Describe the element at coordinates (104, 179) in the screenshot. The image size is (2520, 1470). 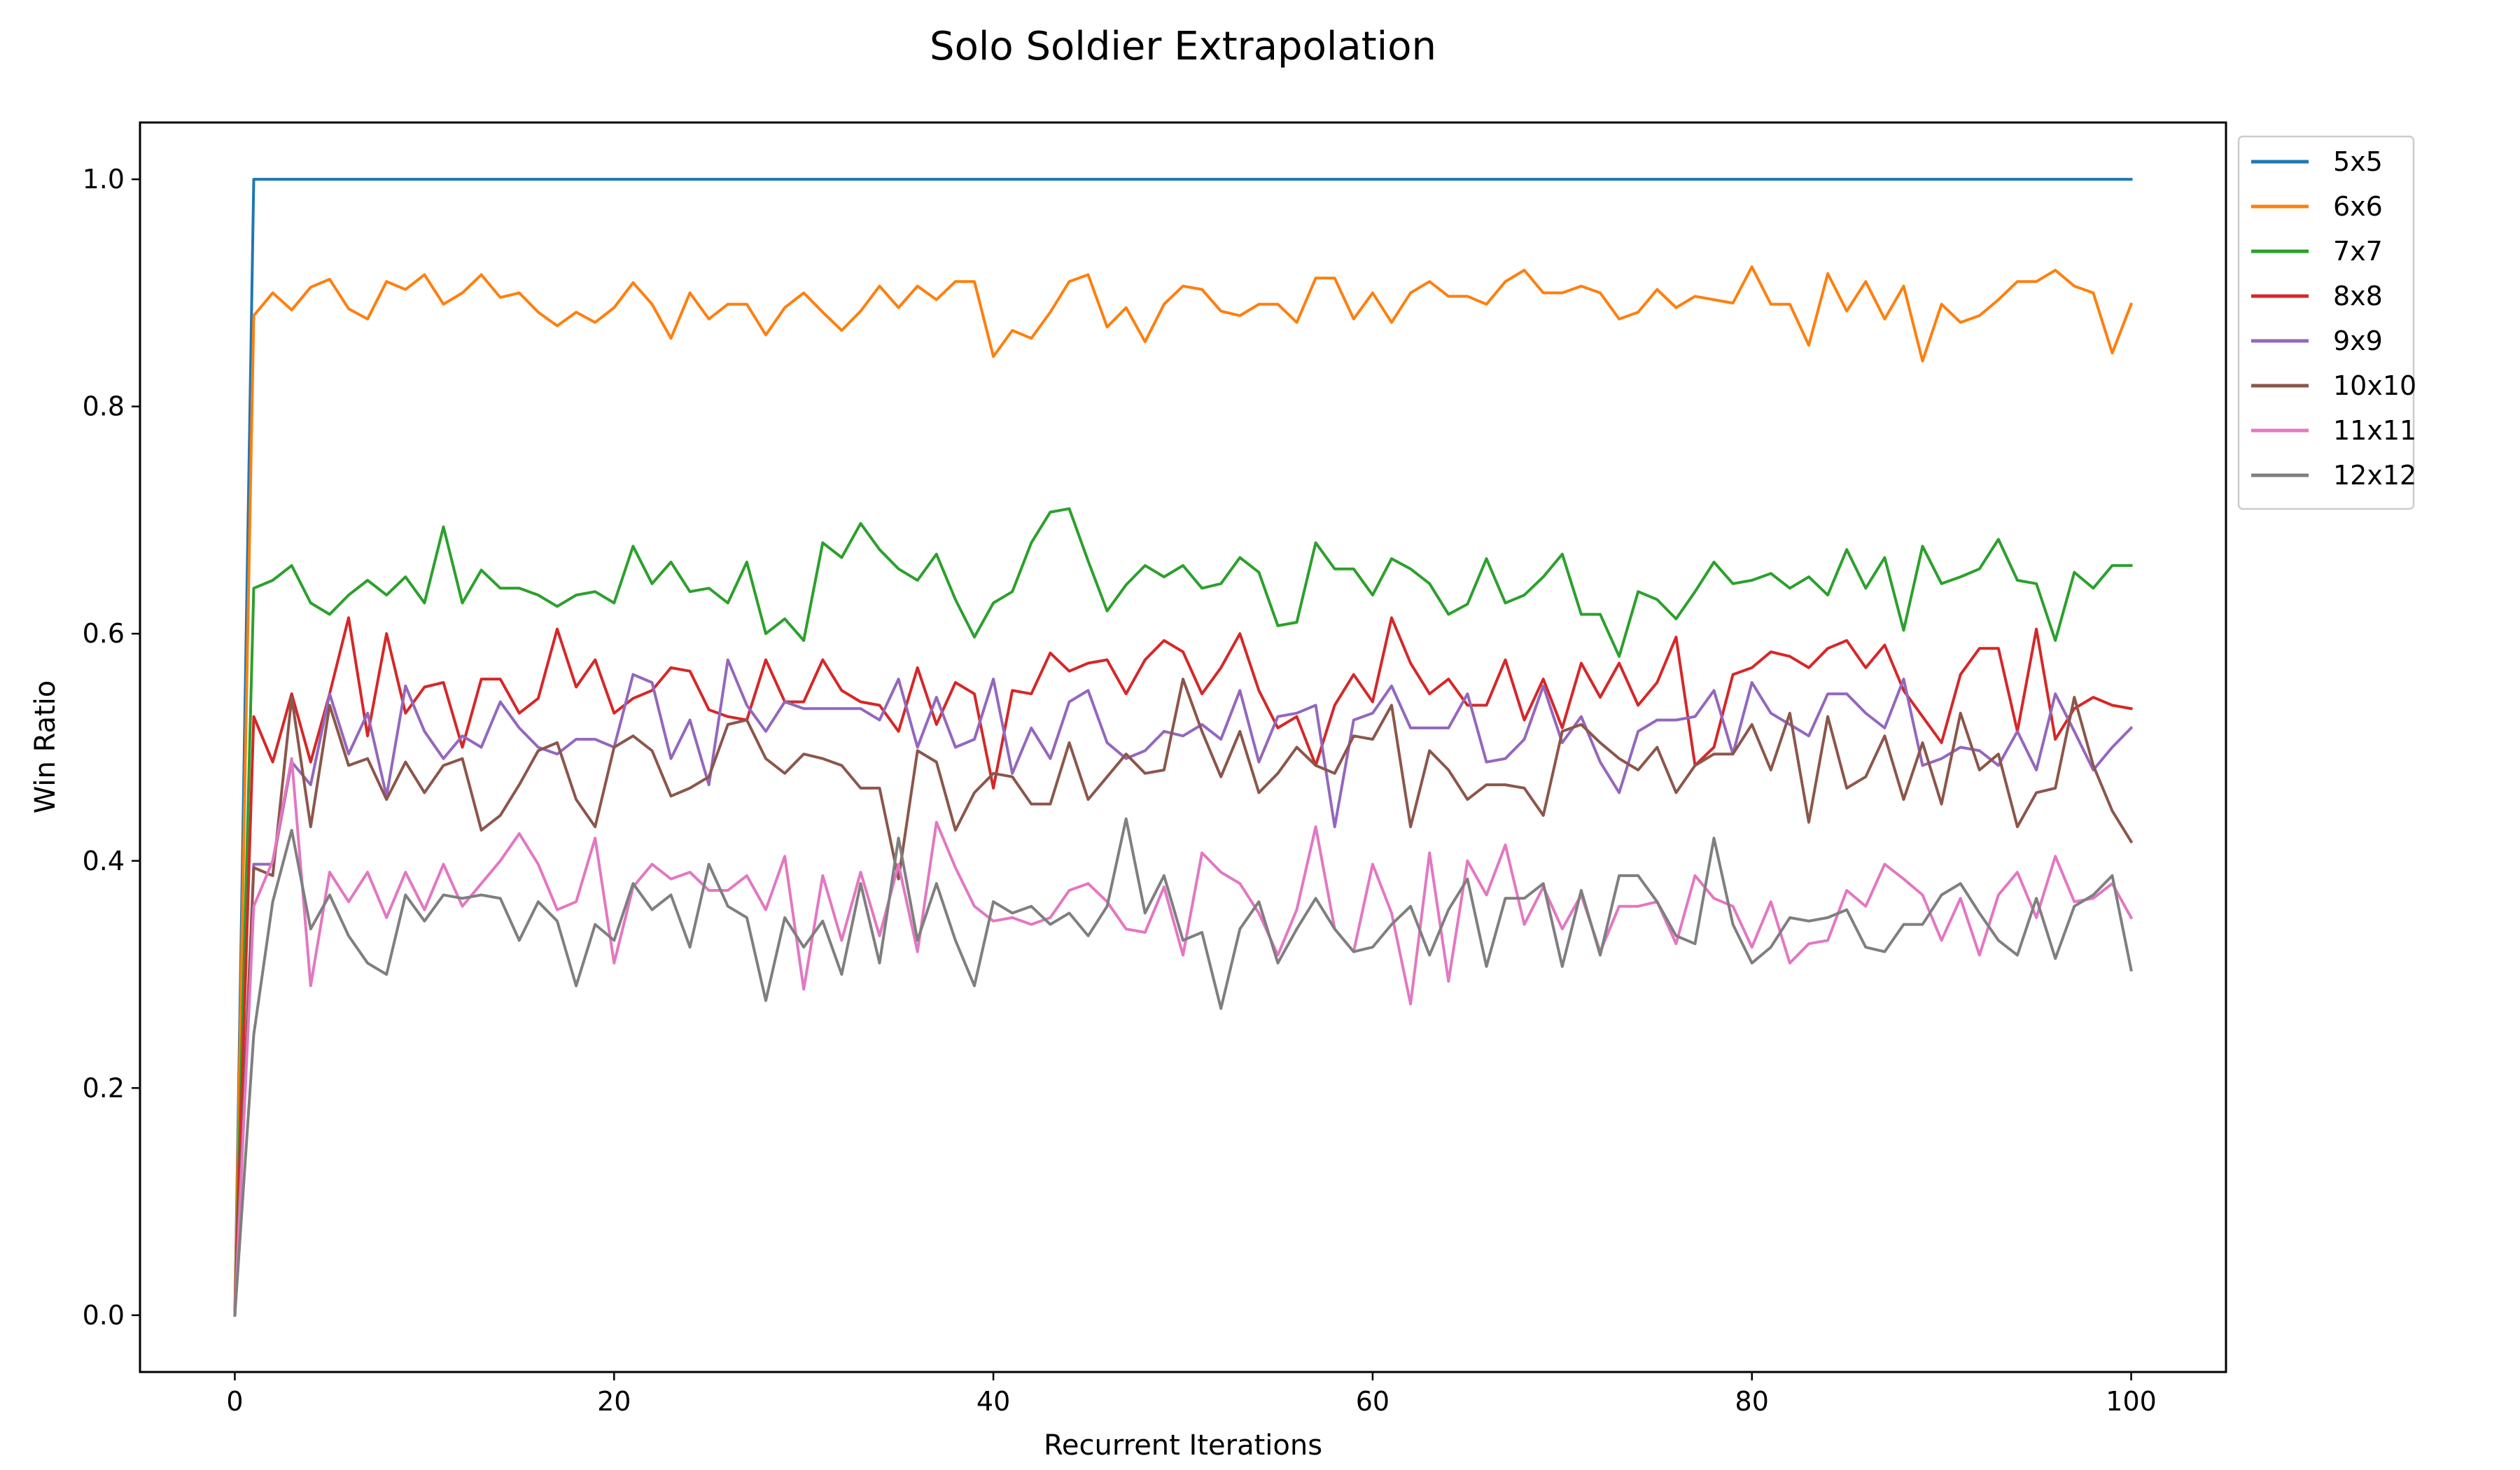
I see `y-tick-label: 1.0` at that location.